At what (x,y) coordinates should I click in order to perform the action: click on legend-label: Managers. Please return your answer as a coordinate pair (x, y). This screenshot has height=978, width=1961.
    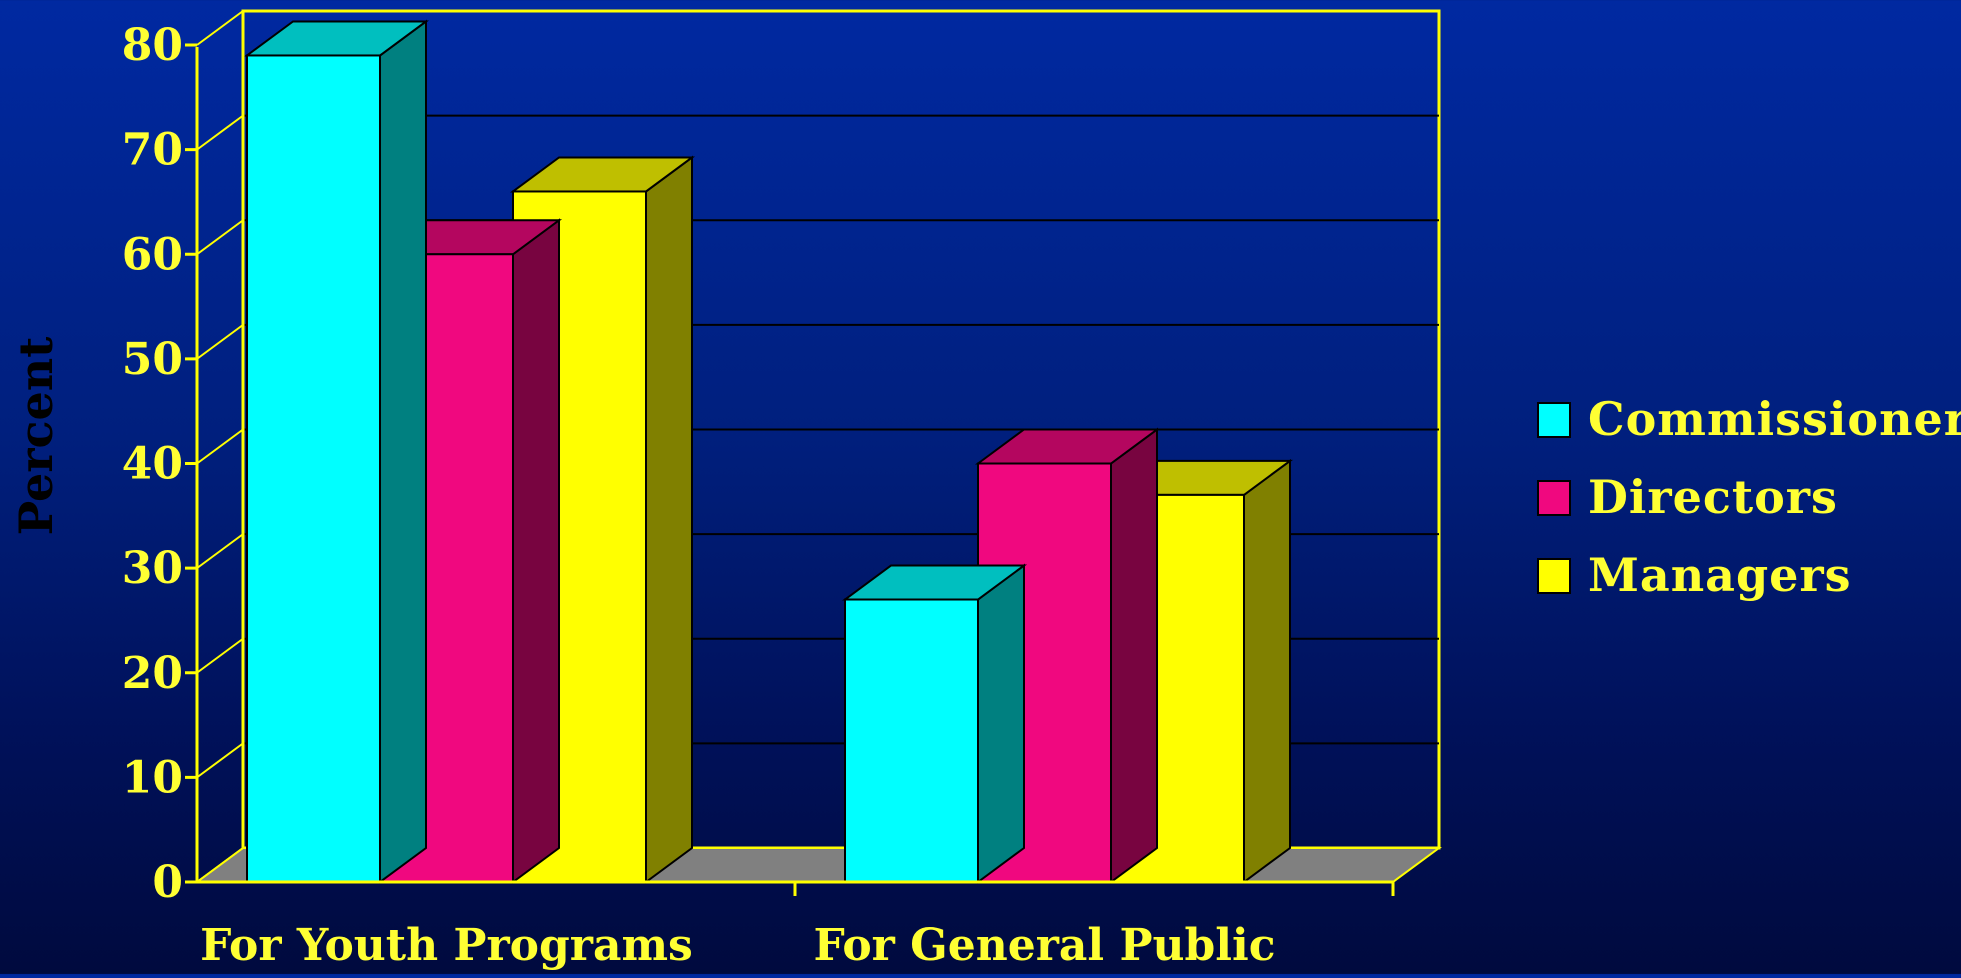
    Looking at the image, I should click on (1720, 575).